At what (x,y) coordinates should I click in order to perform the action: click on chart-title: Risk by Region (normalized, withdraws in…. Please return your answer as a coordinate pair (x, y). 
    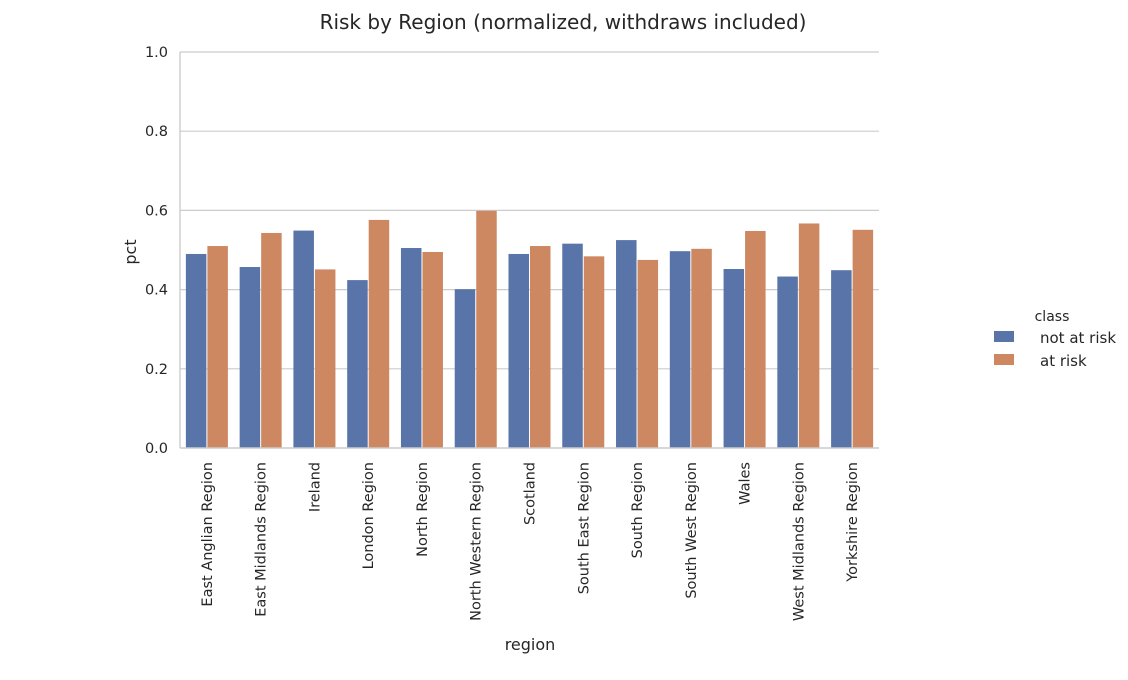
    Looking at the image, I should click on (563, 22).